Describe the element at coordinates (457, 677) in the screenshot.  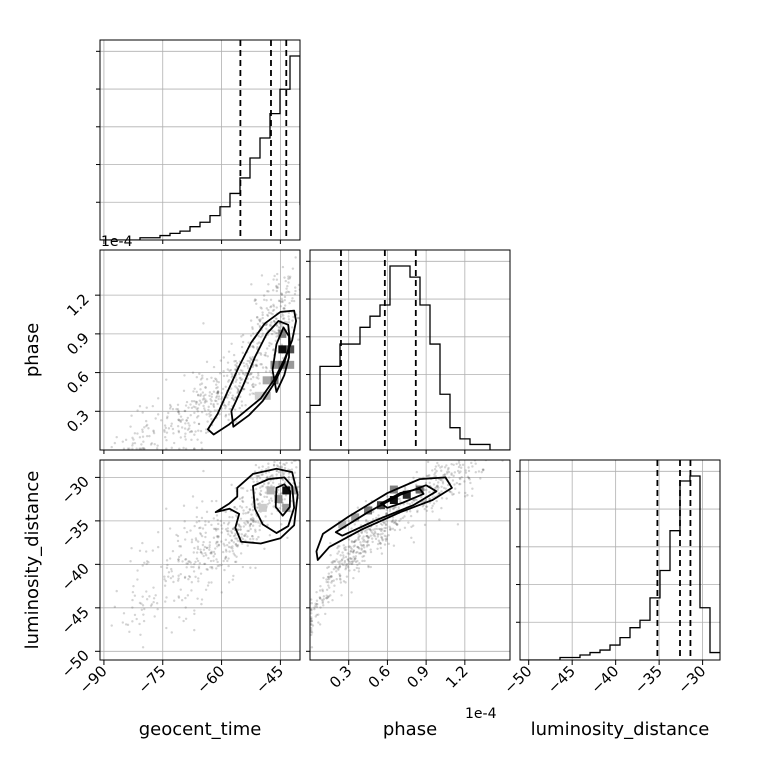
I see `x-tick-label: 1.2` at that location.